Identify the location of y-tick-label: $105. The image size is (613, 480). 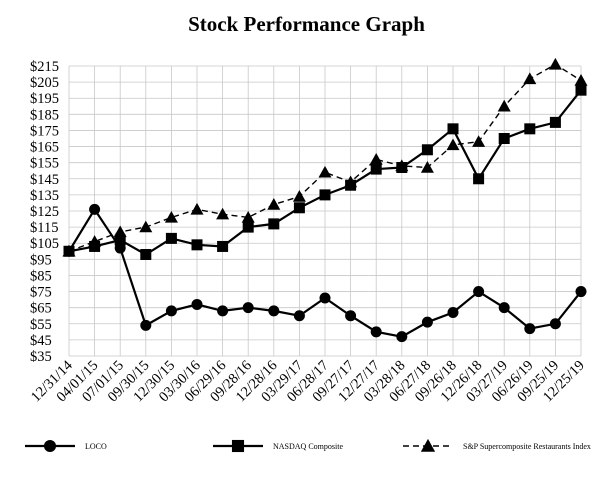
(44, 244).